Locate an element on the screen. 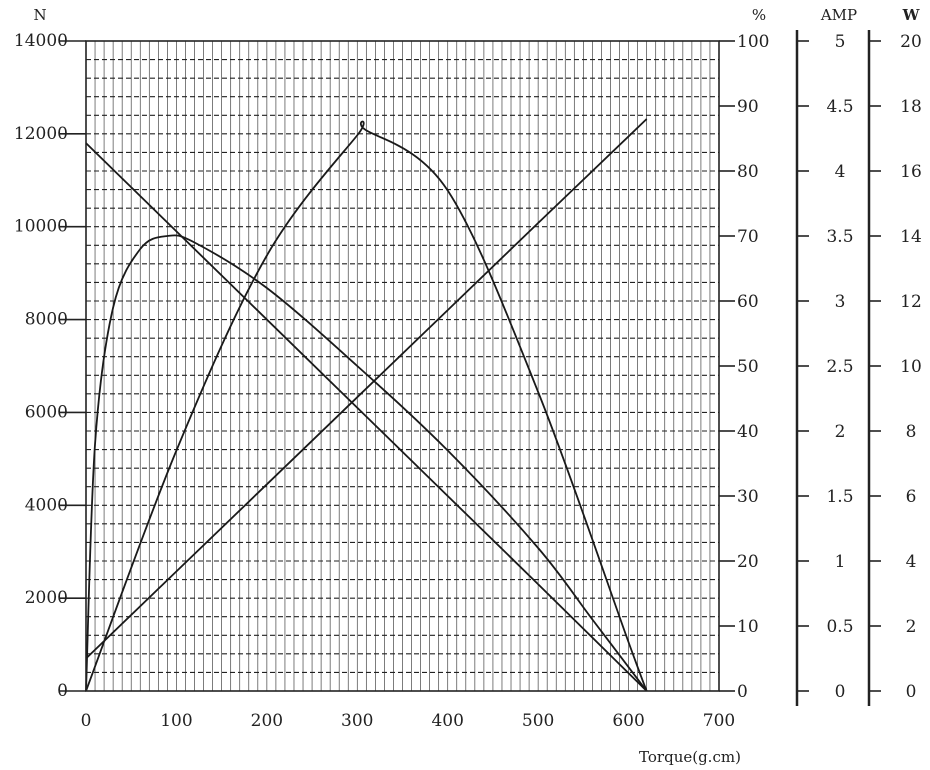 The image size is (930, 770). power-axis-unit: W is located at coordinates (911, 15).